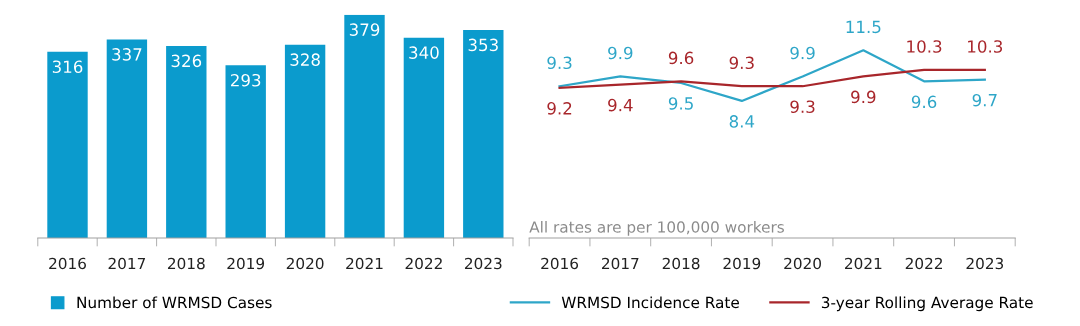 This screenshot has width=1080, height=326. Describe the element at coordinates (67, 67) in the screenshot. I see `data-label: 316` at that location.